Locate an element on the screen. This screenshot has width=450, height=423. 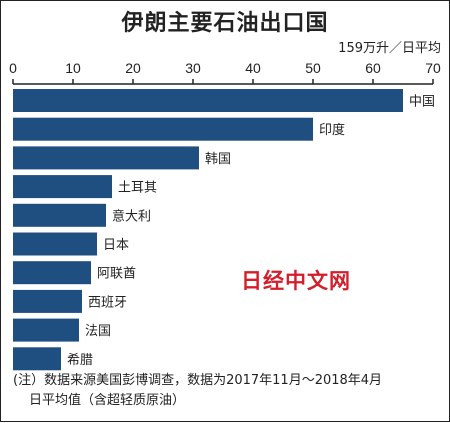
x-tick-label: 0 is located at coordinates (13, 68).